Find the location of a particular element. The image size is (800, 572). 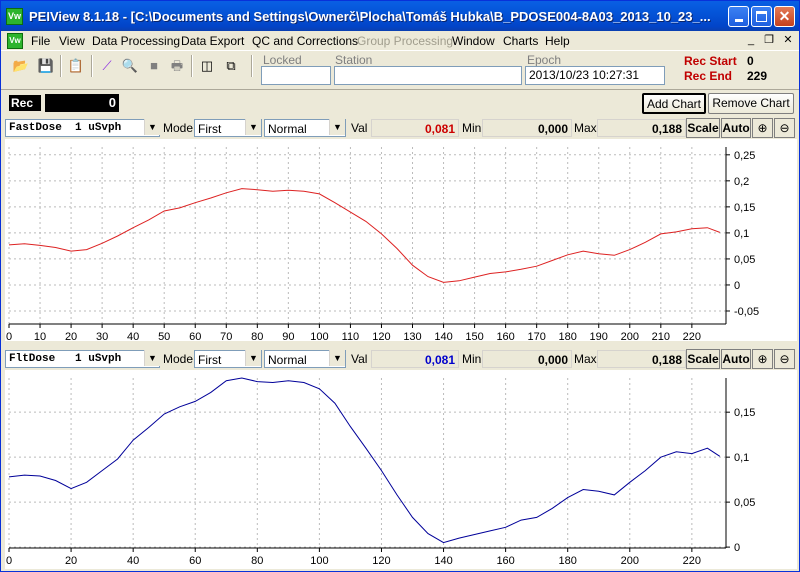

add-chart-button: Add Chart is located at coordinates (674, 103).